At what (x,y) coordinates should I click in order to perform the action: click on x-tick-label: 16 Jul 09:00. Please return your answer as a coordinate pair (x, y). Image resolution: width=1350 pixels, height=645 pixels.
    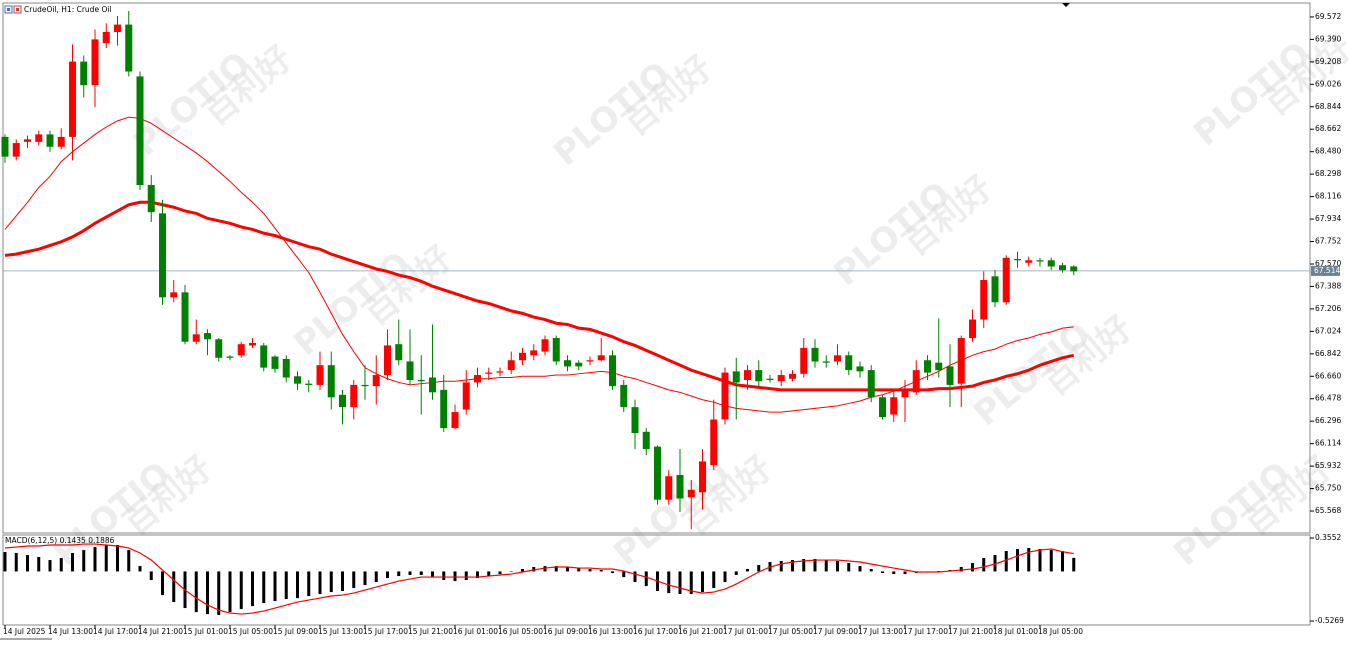
    Looking at the image, I should click on (565, 631).